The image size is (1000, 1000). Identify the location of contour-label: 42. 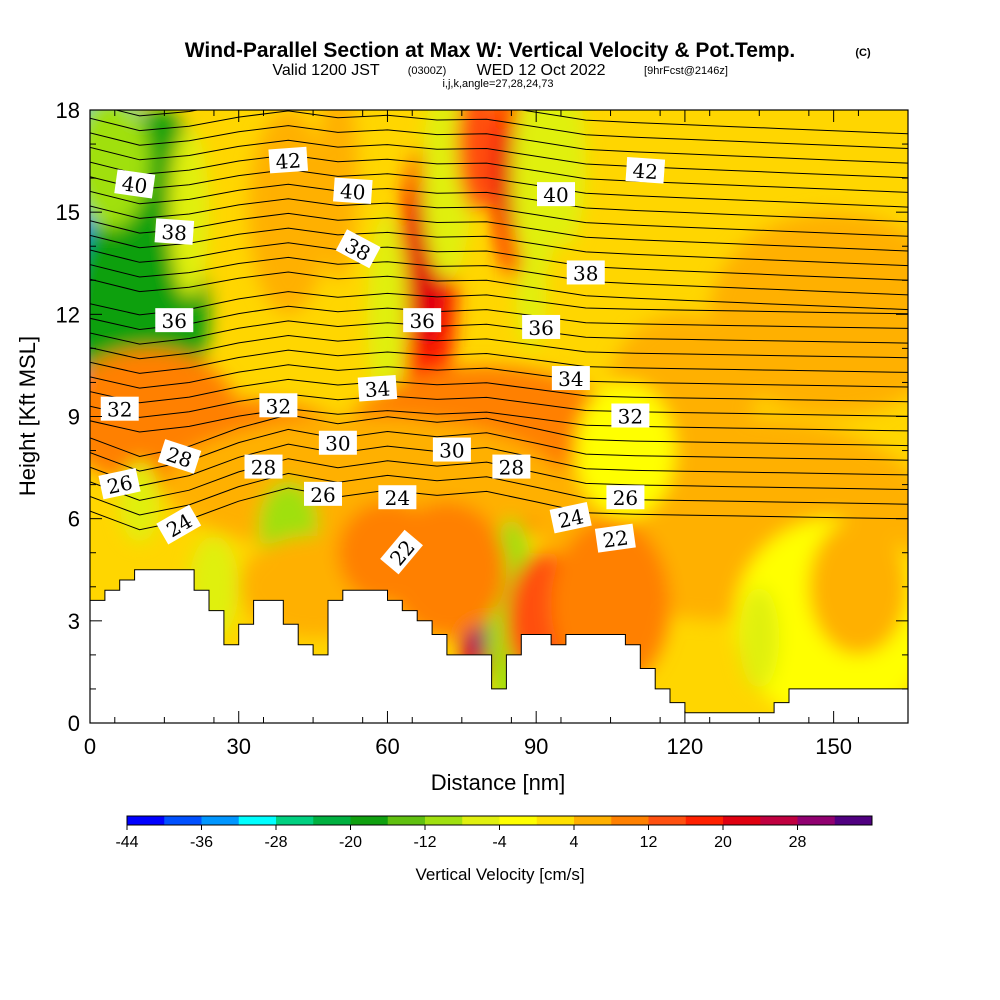
(288, 160).